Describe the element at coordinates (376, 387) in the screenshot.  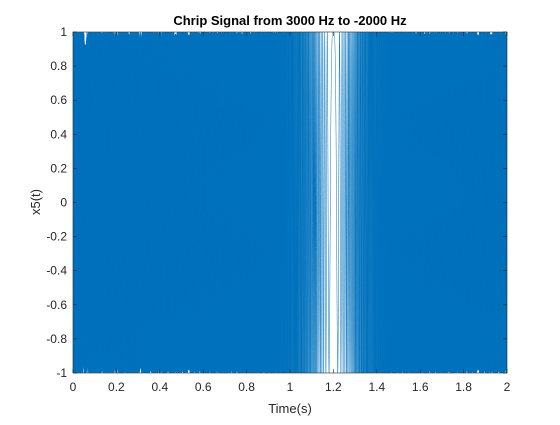
I see `x-tick-label: 1.4` at that location.